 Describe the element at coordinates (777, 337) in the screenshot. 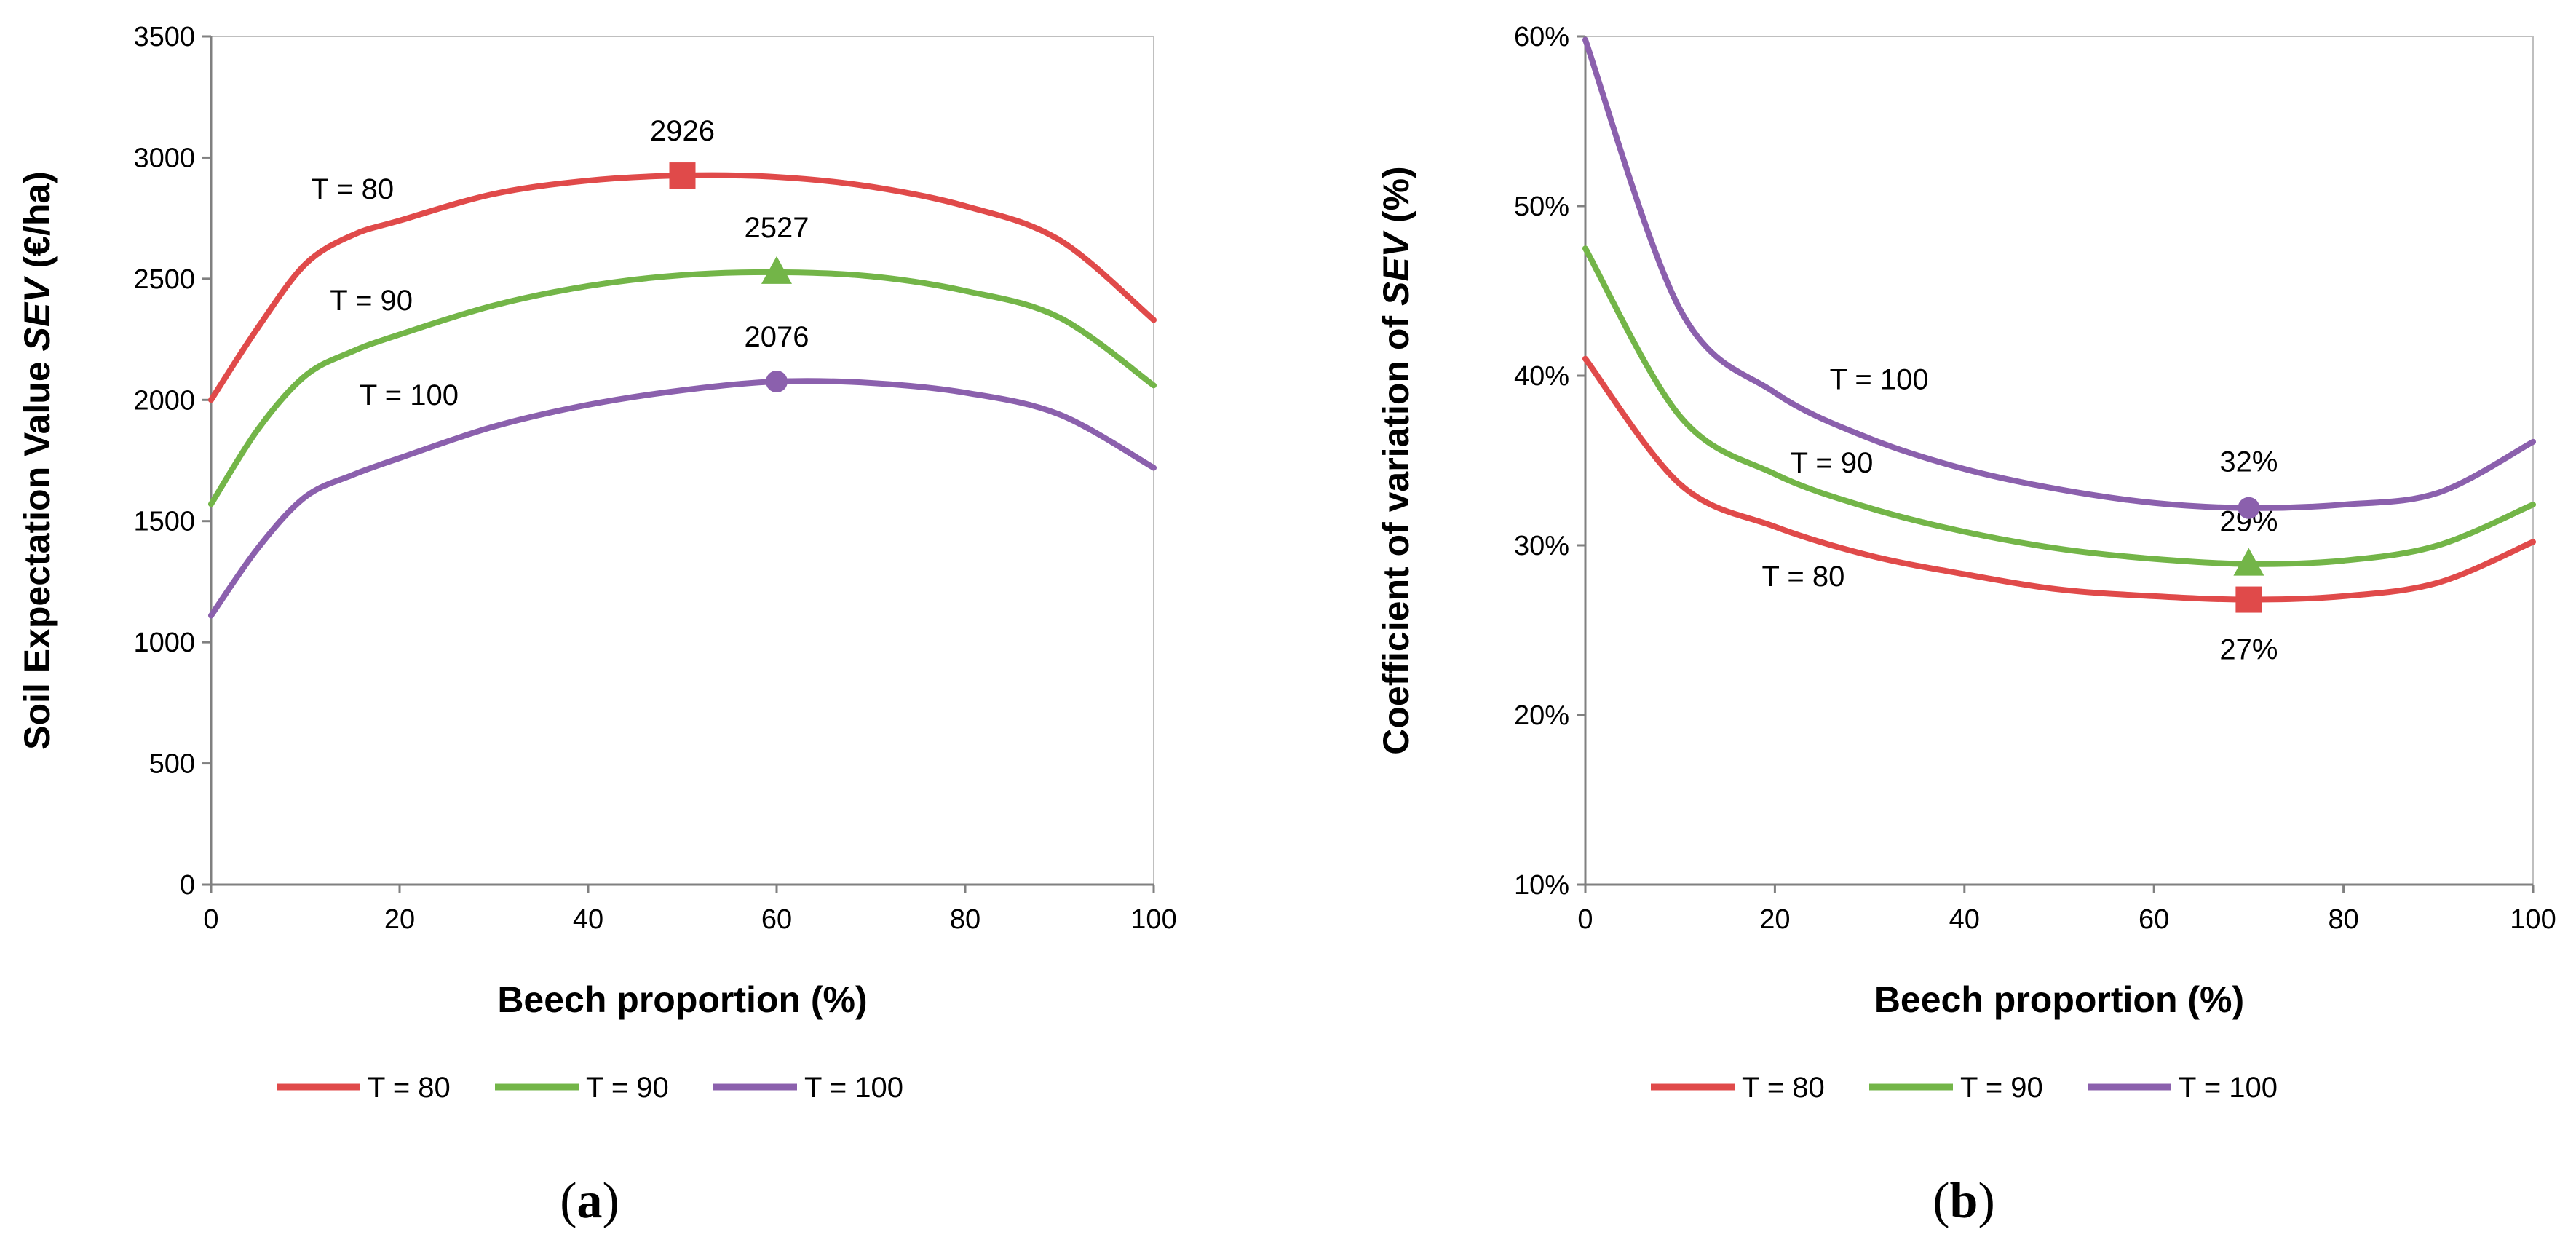

I see `data-label: 2076` at that location.